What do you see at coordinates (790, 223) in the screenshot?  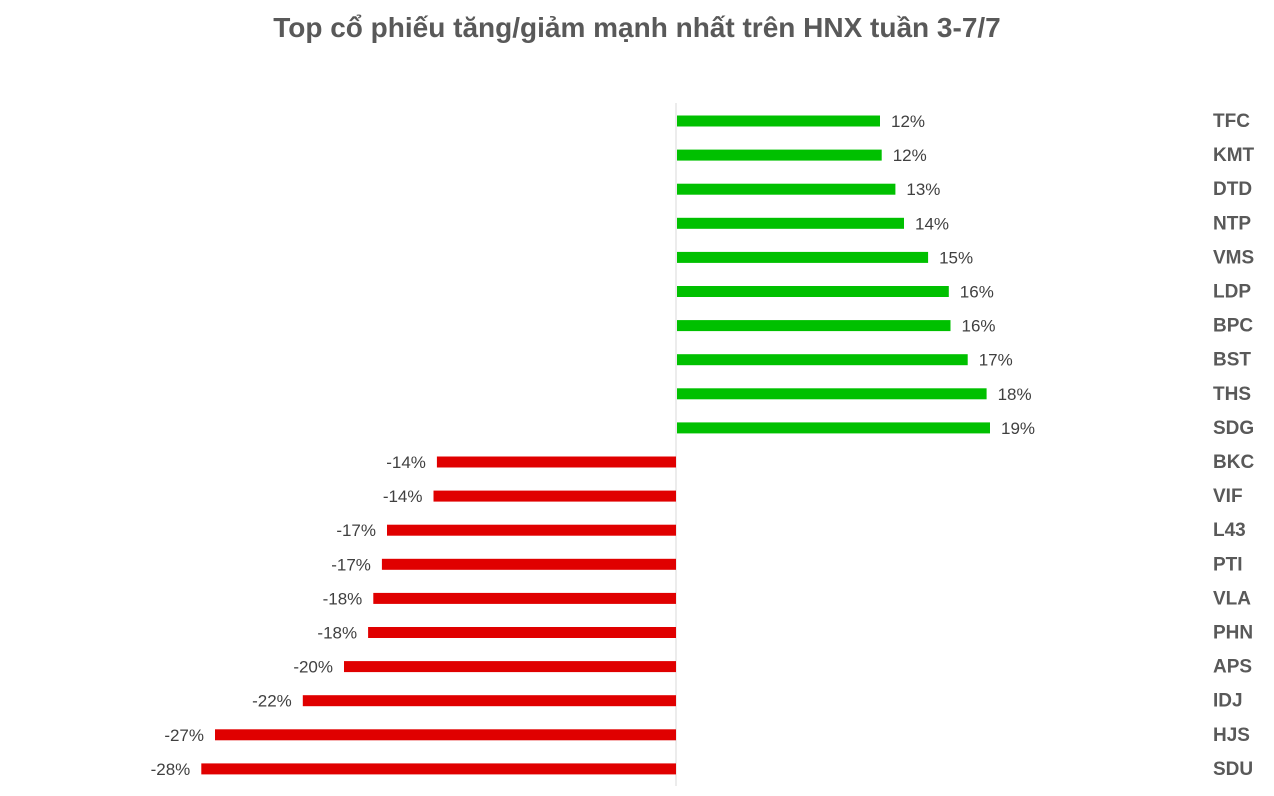 I see `bar-ntp` at bounding box center [790, 223].